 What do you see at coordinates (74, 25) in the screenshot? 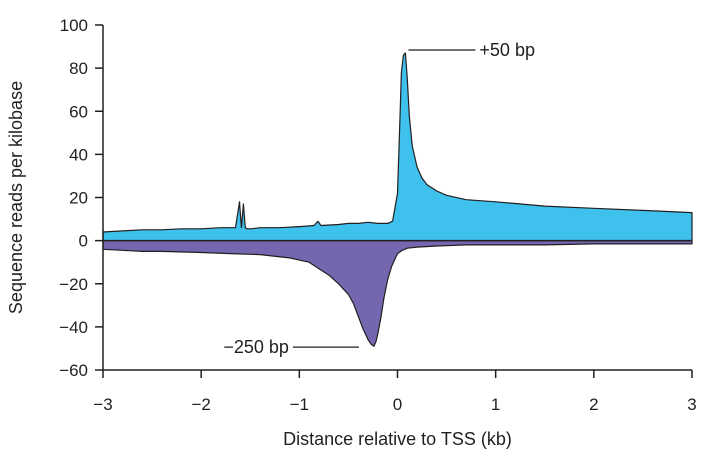
I see `y-tick-label: 100` at bounding box center [74, 25].